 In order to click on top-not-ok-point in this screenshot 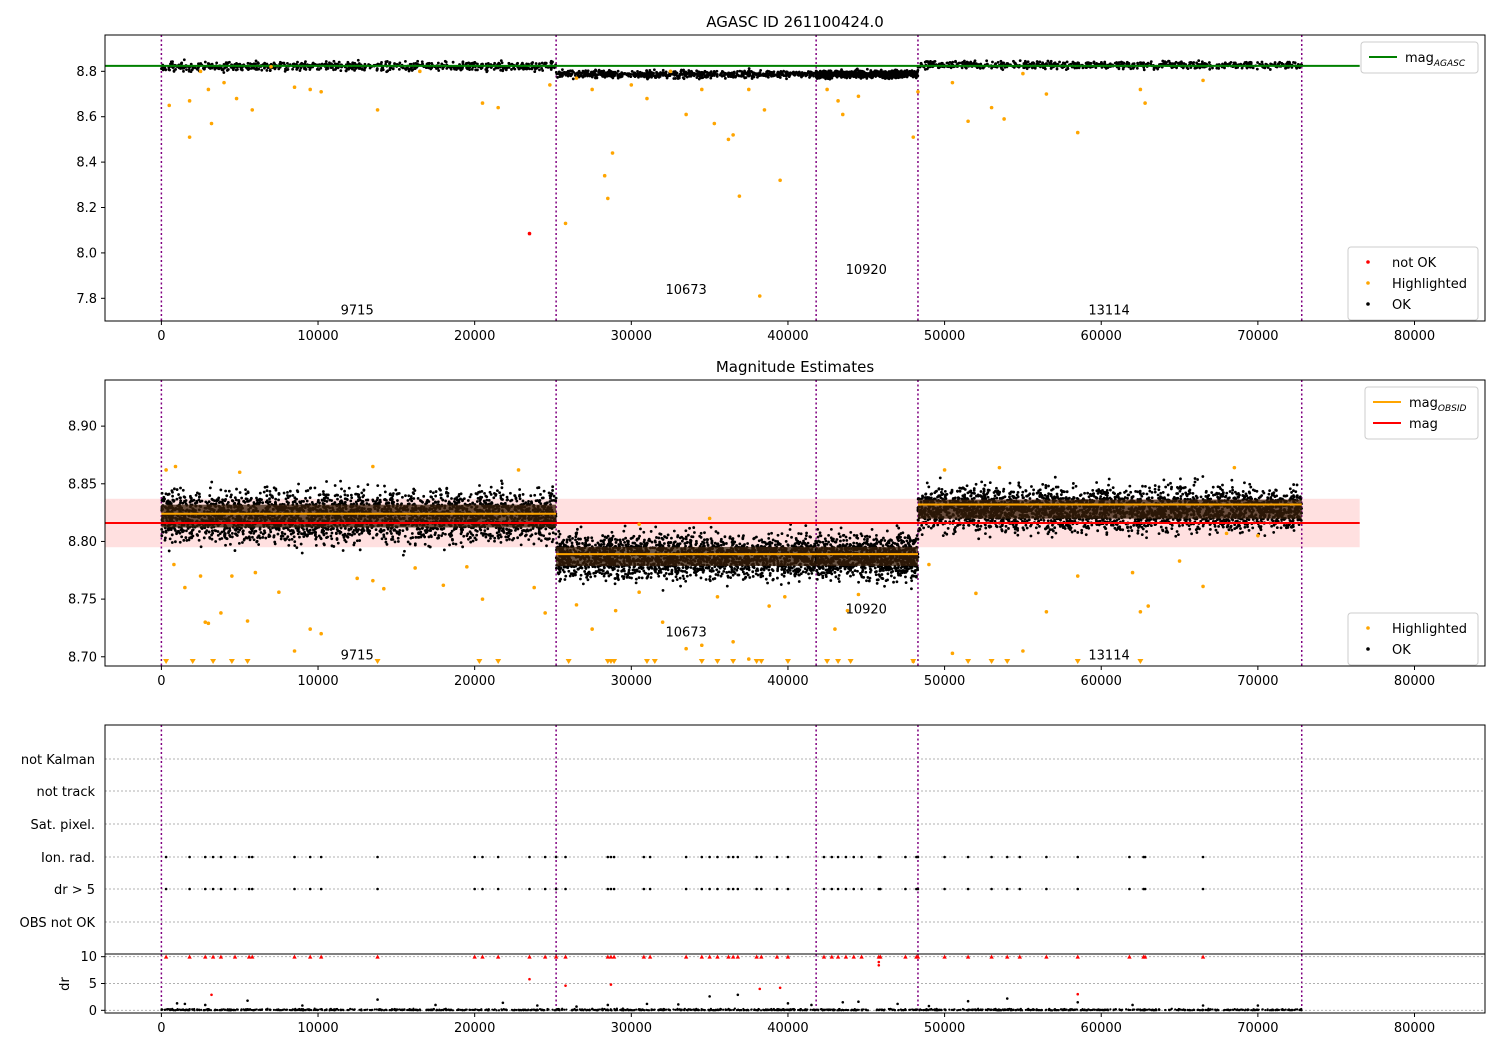, I will do `click(529, 233)`.